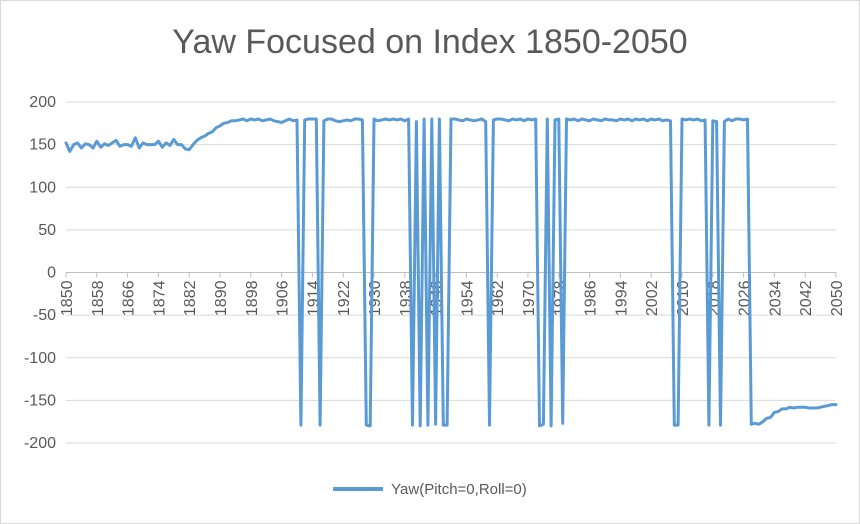 The image size is (860, 524). I want to click on x-tick-label: 2042, so click(806, 298).